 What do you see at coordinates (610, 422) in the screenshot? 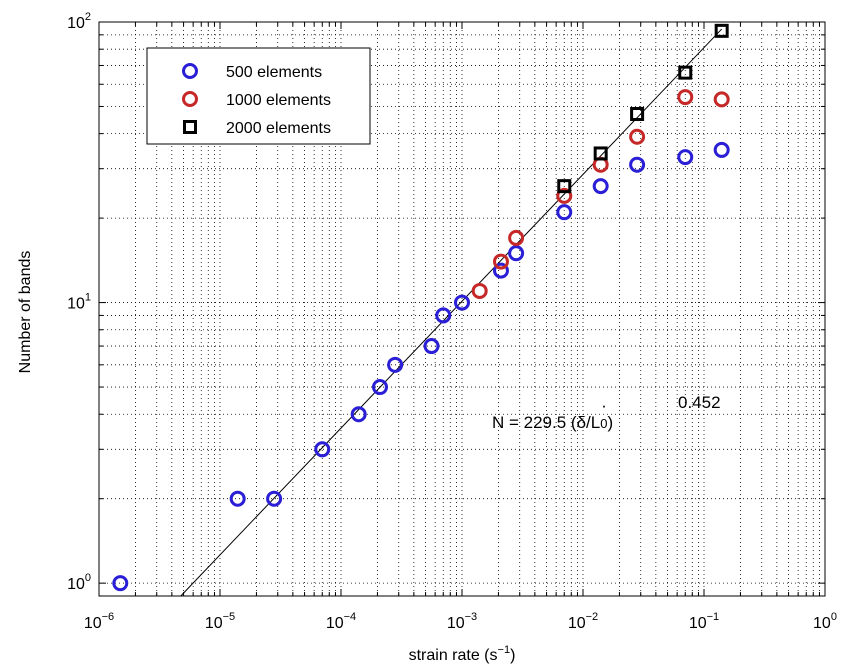
I see `fit-equation-part: )` at bounding box center [610, 422].